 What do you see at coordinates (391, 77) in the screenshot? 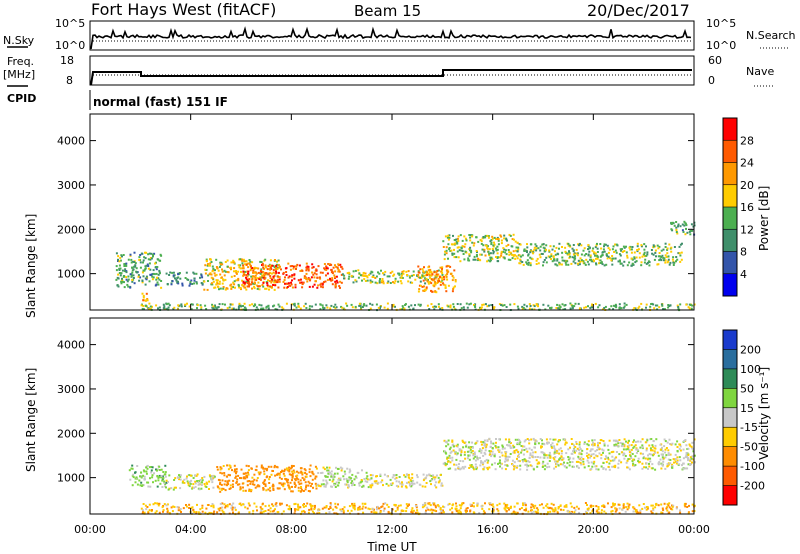
I see `freq-trace` at bounding box center [391, 77].